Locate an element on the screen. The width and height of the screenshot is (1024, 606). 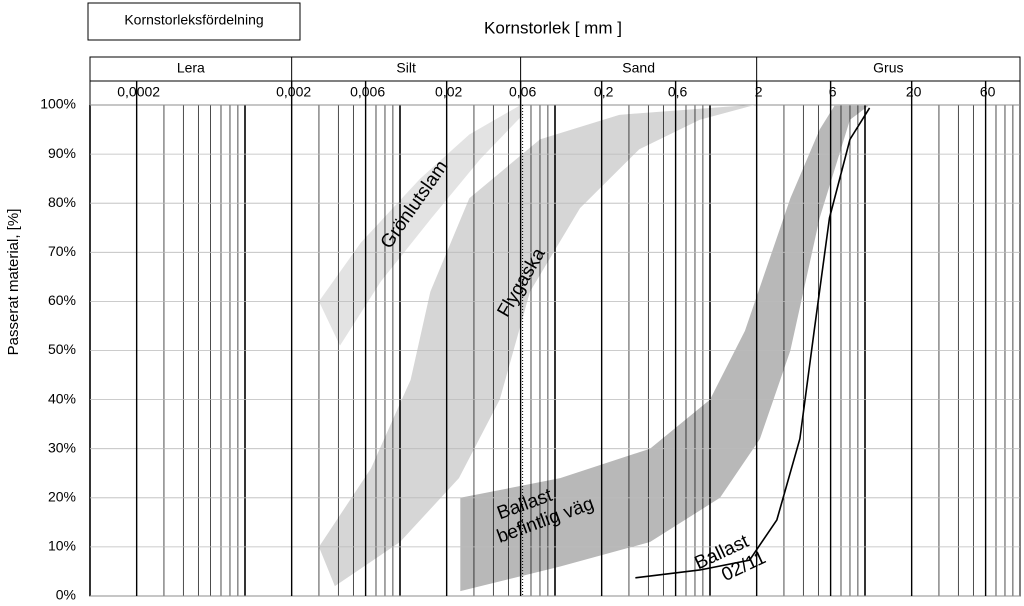
y-tick-label: 60% is located at coordinates (62, 300).